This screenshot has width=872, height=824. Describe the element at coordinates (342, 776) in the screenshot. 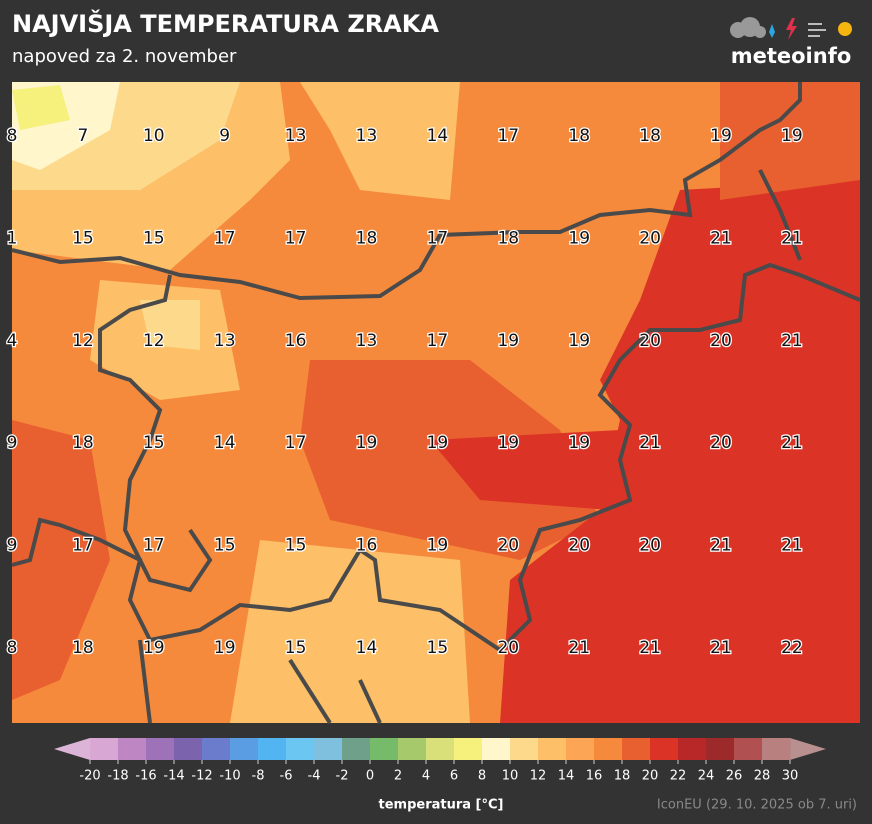

I see `colorbar-tick-label: -2` at that location.